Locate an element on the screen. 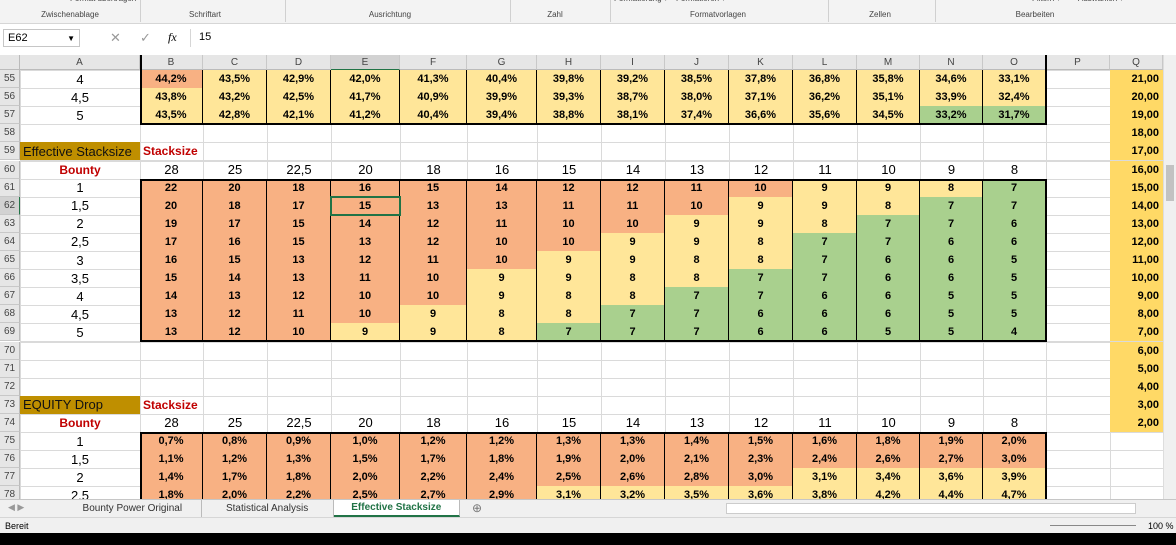 Image resolution: width=1176 pixels, height=545 pixels. column-header: H is located at coordinates (569, 62).